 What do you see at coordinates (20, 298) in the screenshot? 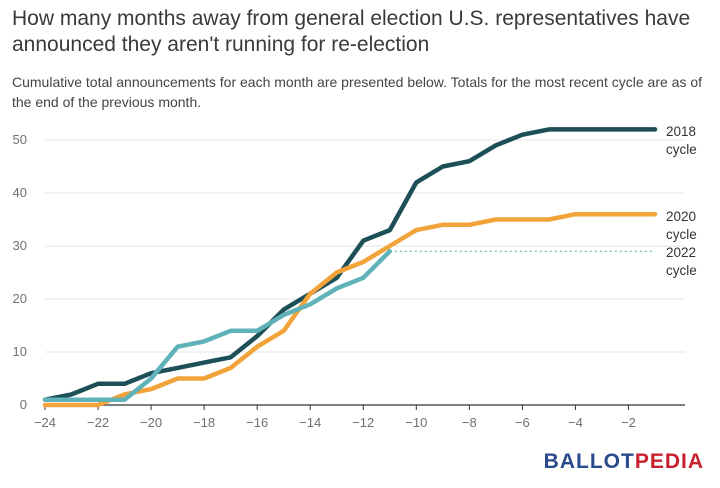
I see `y-tick-label: 20` at bounding box center [20, 298].